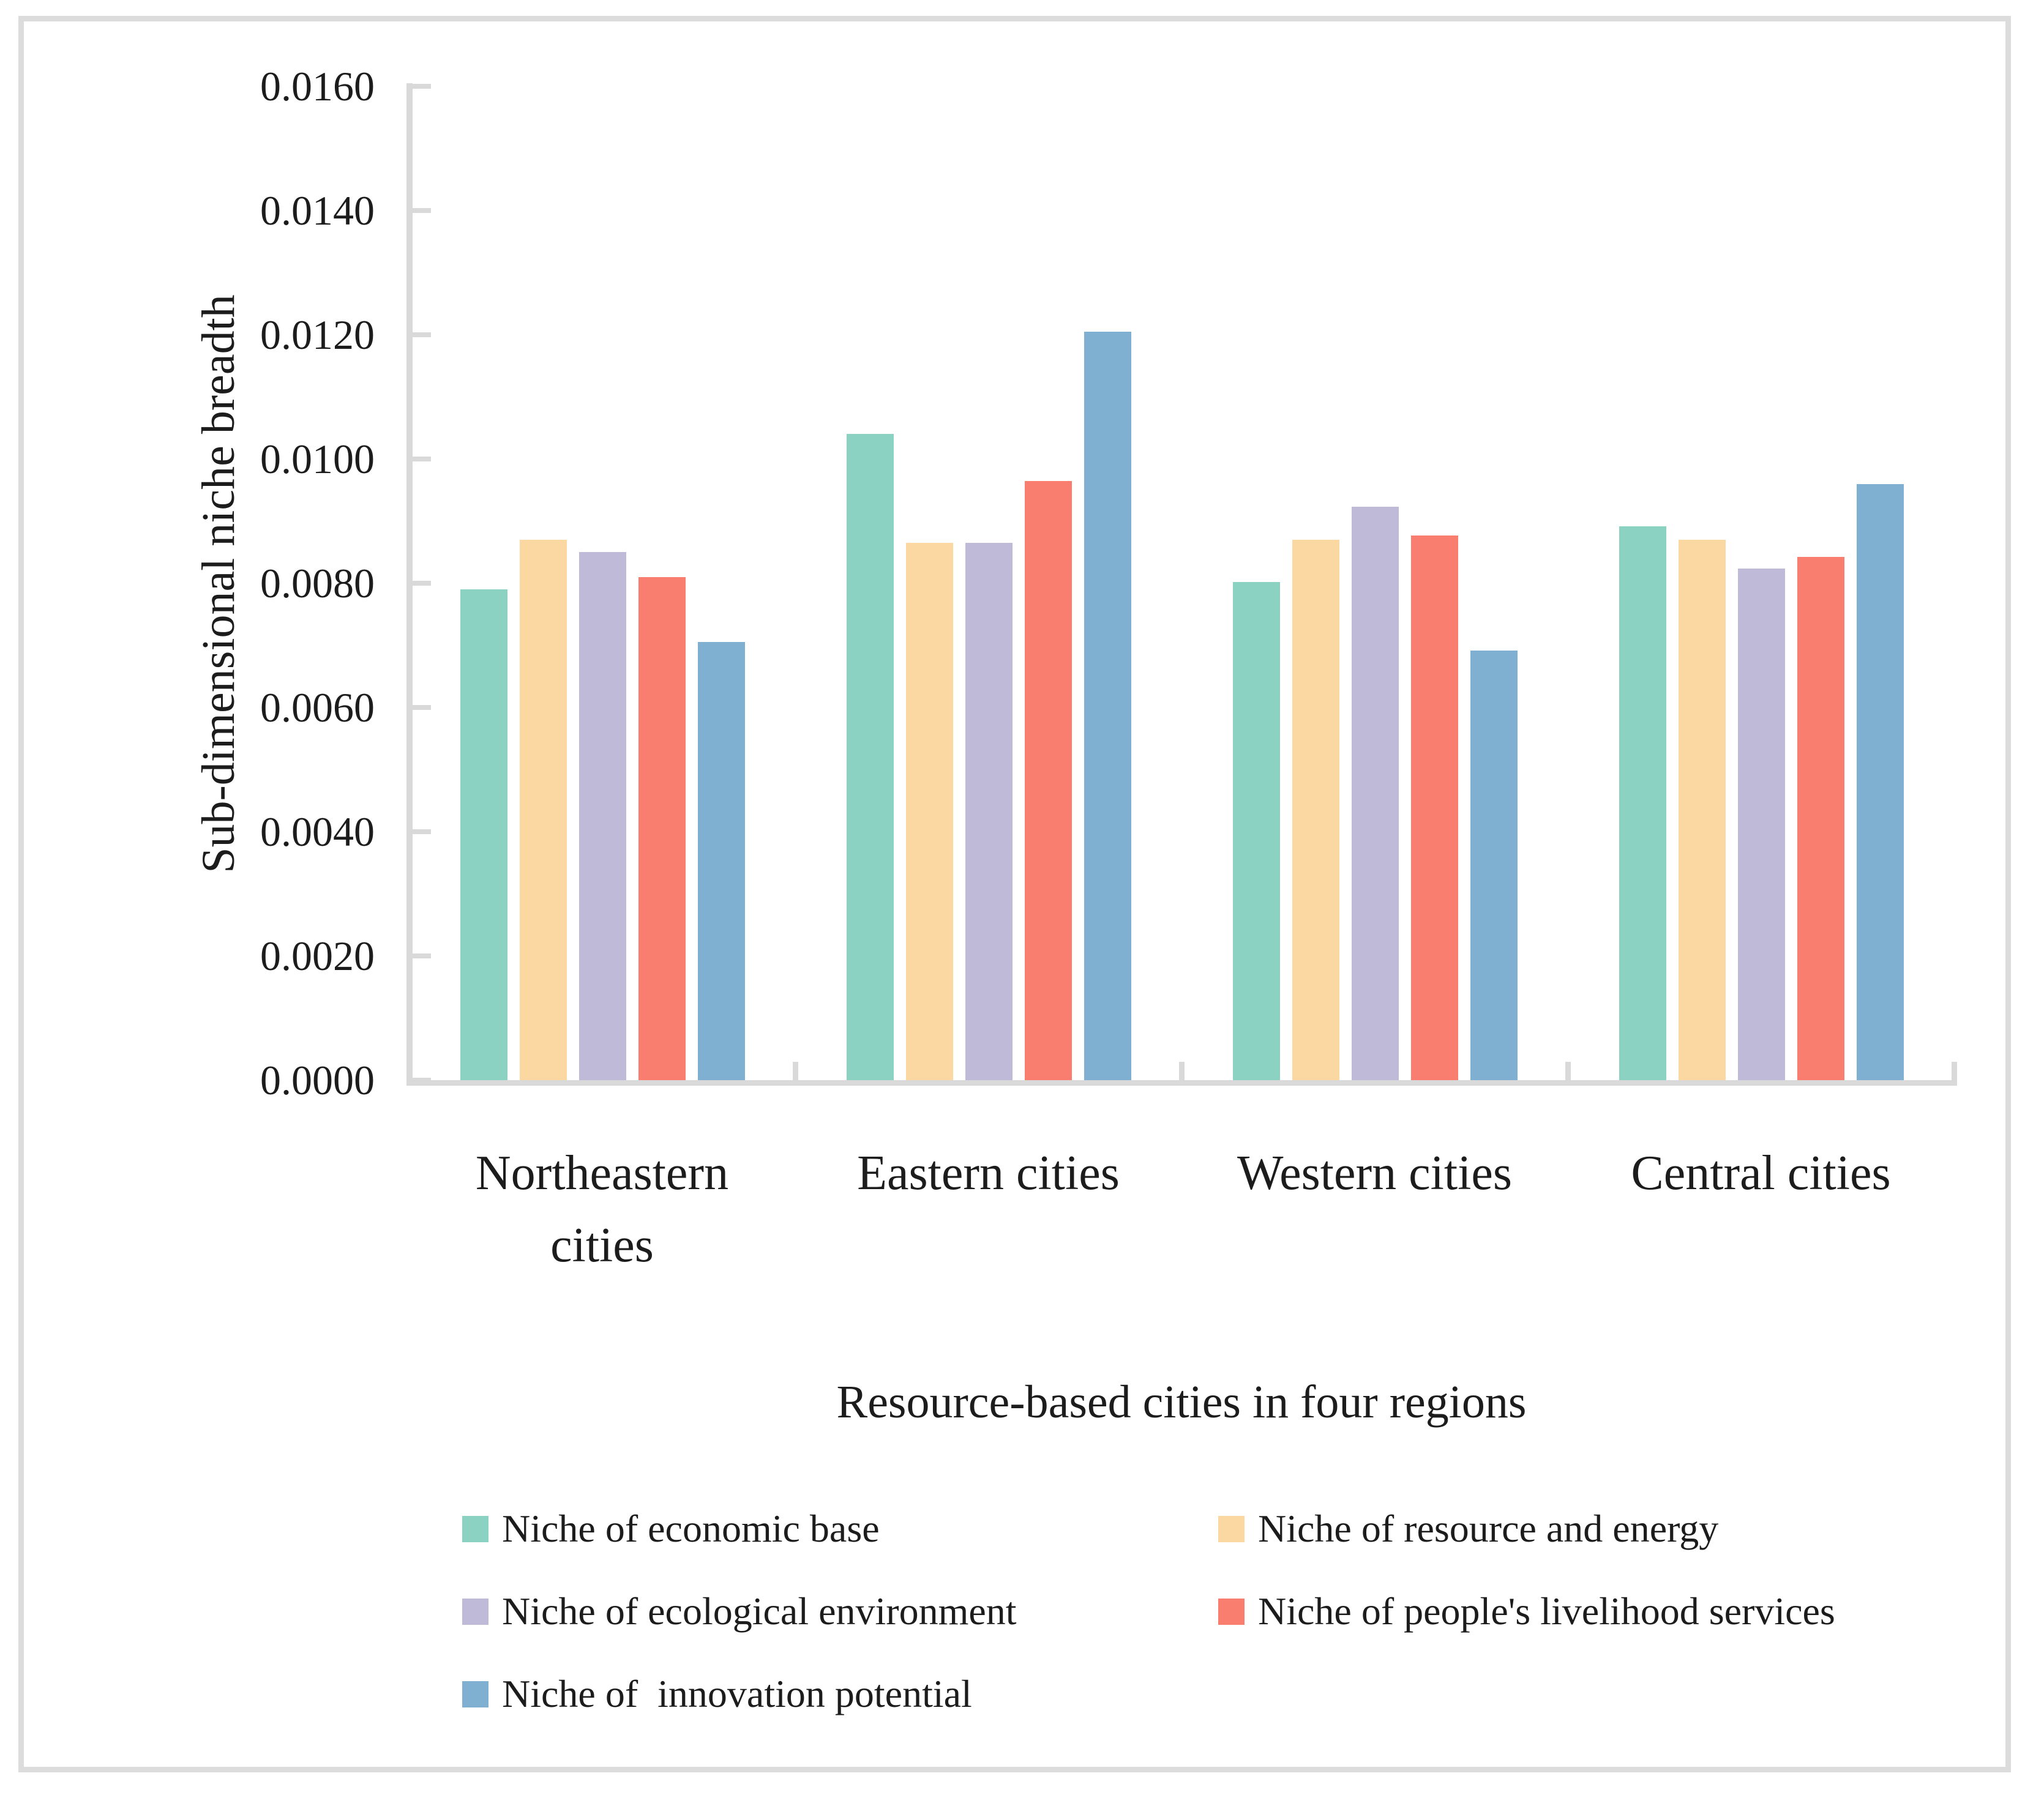 Image resolution: width=2044 pixels, height=1806 pixels. Describe the element at coordinates (1547, 1611) in the screenshot. I see `legend-label: Niche of people's livelihood services` at that location.